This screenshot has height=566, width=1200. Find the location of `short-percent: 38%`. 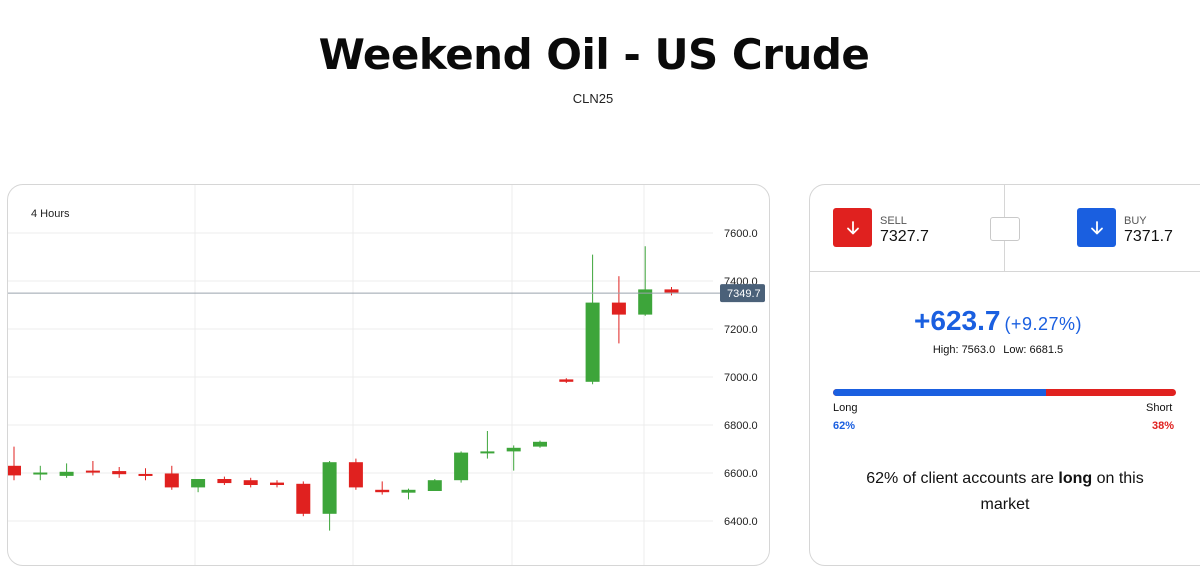

short-percent: 38% is located at coordinates (1163, 426).